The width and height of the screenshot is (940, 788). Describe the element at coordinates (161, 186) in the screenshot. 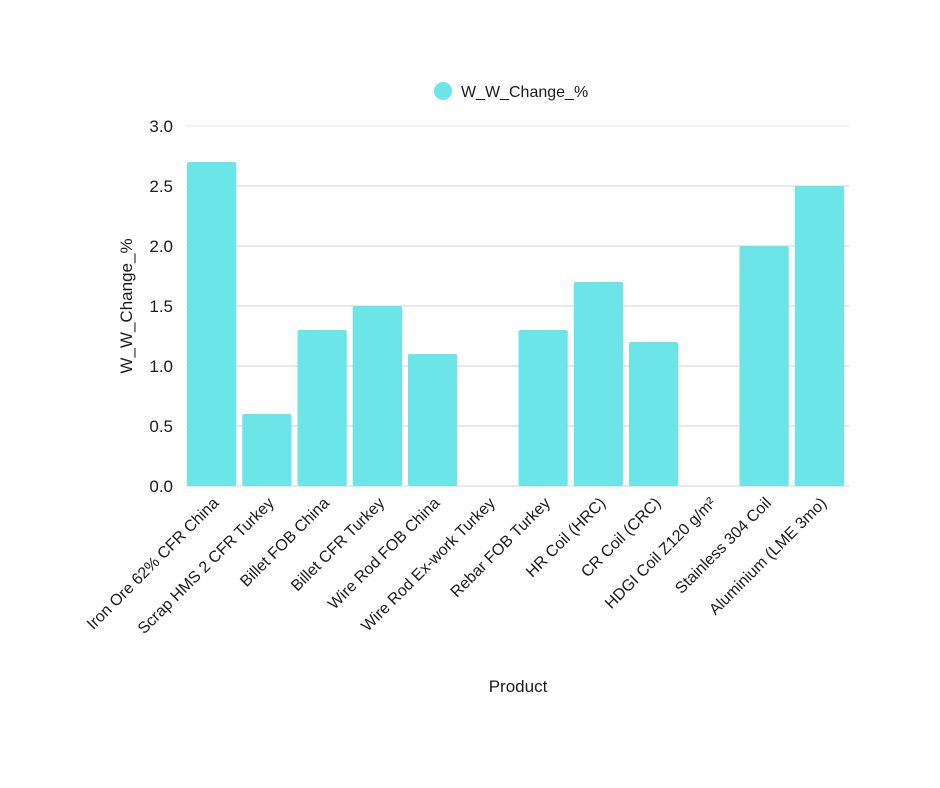

I see `y-tick-label: 2.5` at that location.